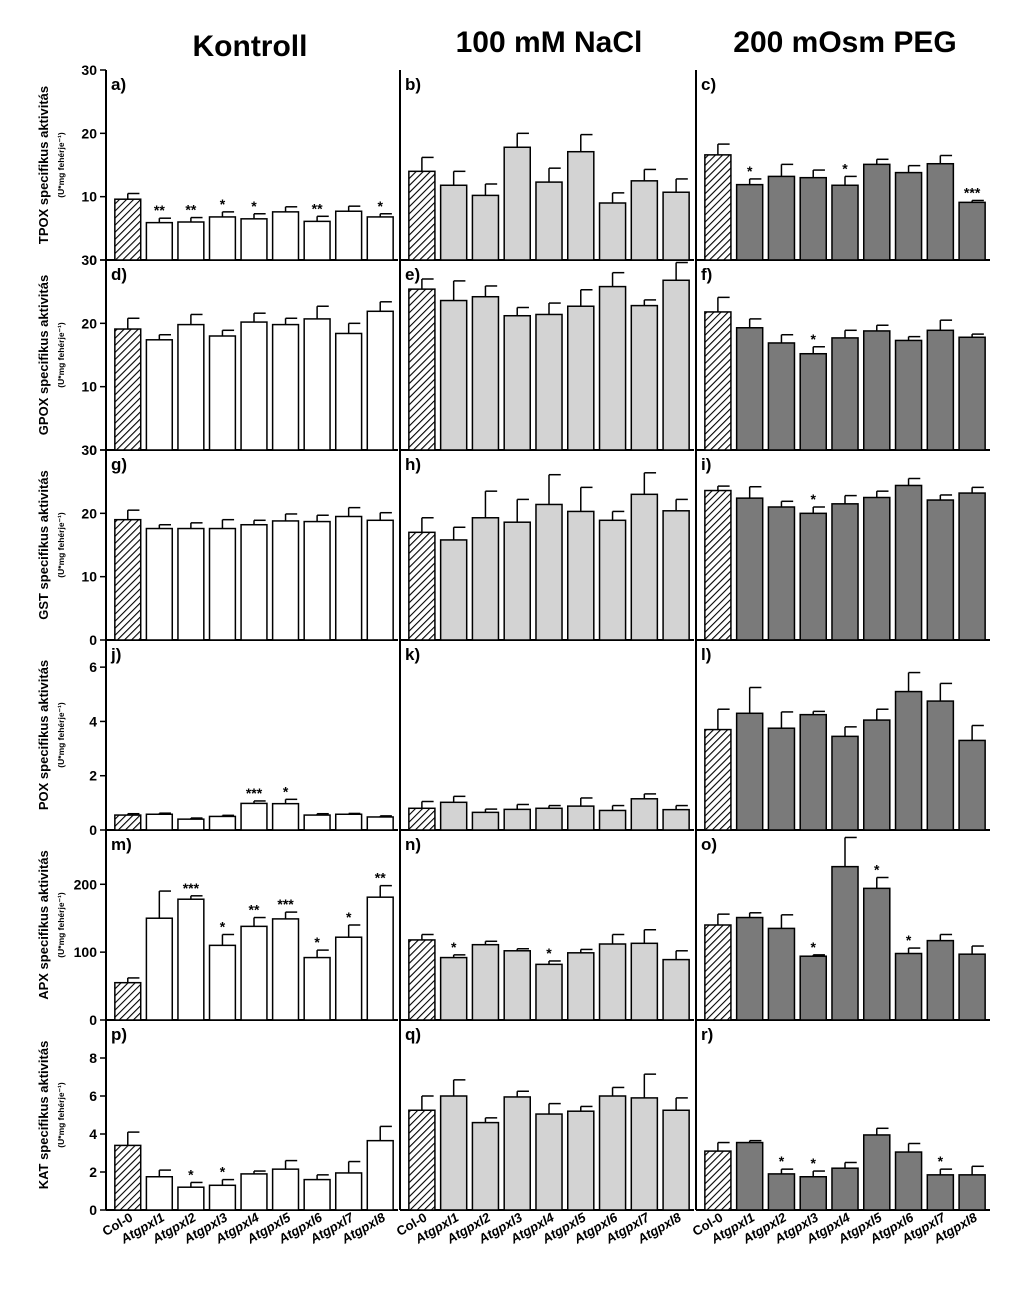  I want to click on y-tick-label: 200, so click(86, 884).